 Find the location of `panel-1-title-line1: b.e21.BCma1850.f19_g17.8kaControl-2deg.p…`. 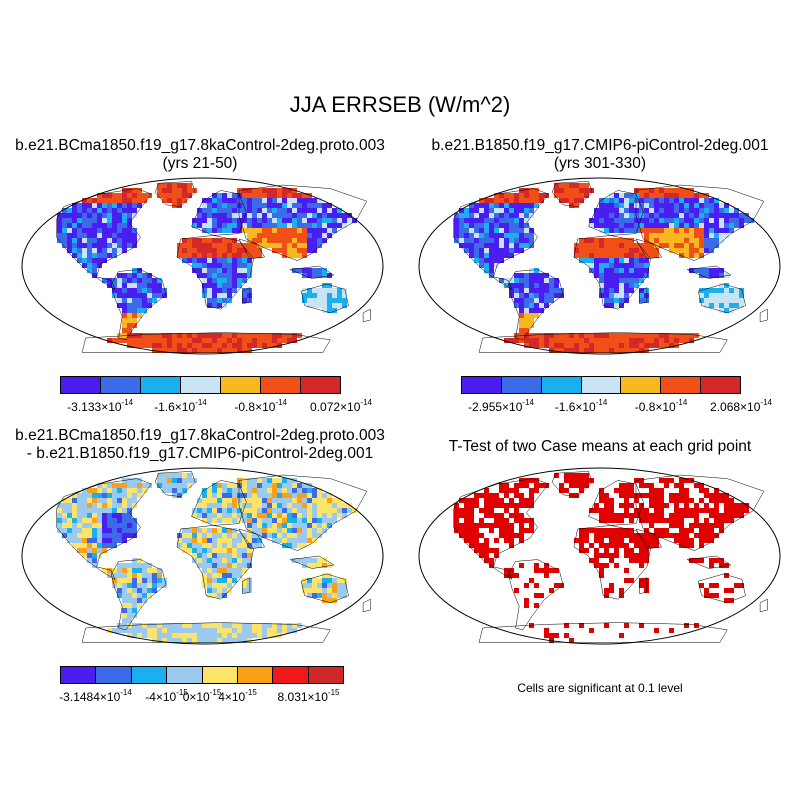

panel-1-title-line1: b.e21.BCma1850.f19_g17.8kaControl-2deg.p… is located at coordinates (200, 145).